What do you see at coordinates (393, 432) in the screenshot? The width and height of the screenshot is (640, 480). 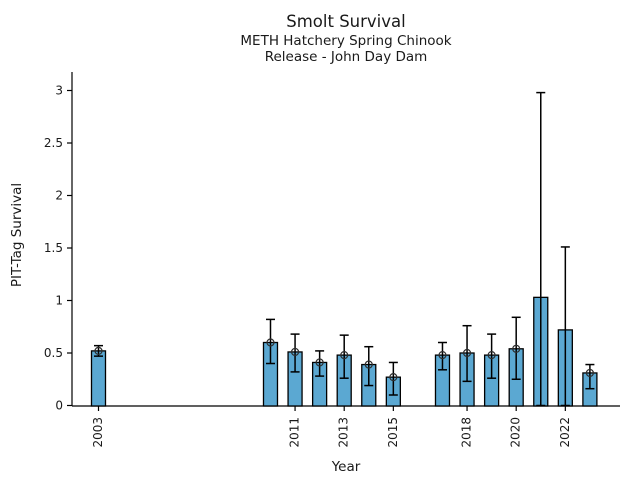 I see `x-tick-label: 2015` at bounding box center [393, 432].